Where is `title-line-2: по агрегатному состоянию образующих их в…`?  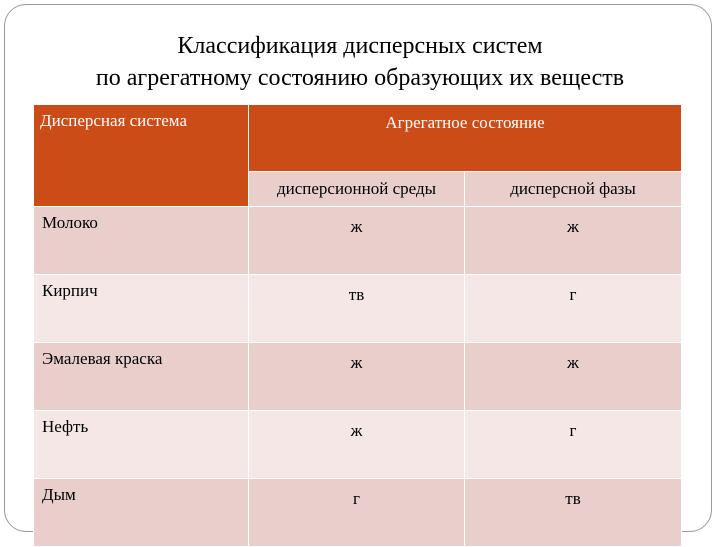
title-line-2: по агрегатному состоянию образующих их в… is located at coordinates (360, 78).